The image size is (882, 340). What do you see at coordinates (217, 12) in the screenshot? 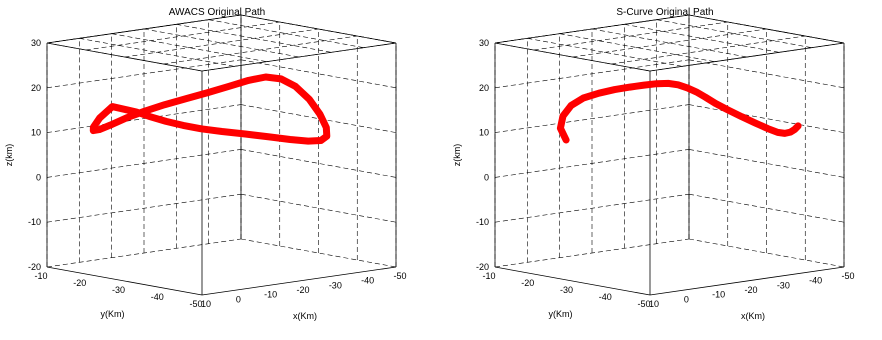
I see `chart-title: AWACS Original Path` at bounding box center [217, 12].